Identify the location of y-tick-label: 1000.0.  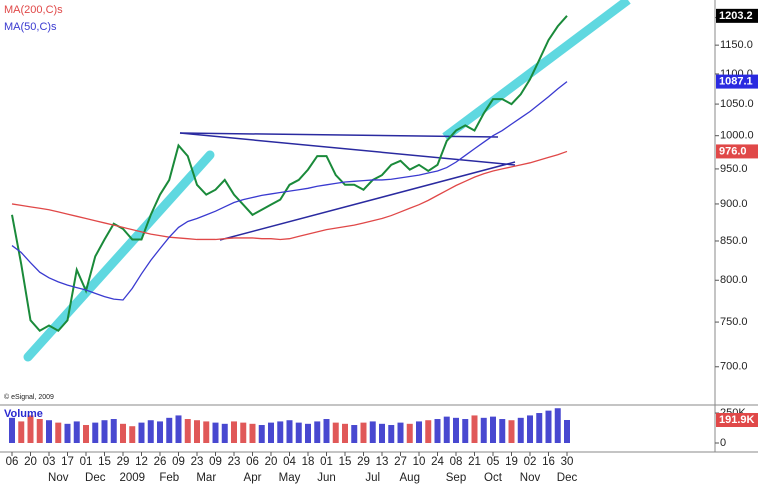
(737, 136).